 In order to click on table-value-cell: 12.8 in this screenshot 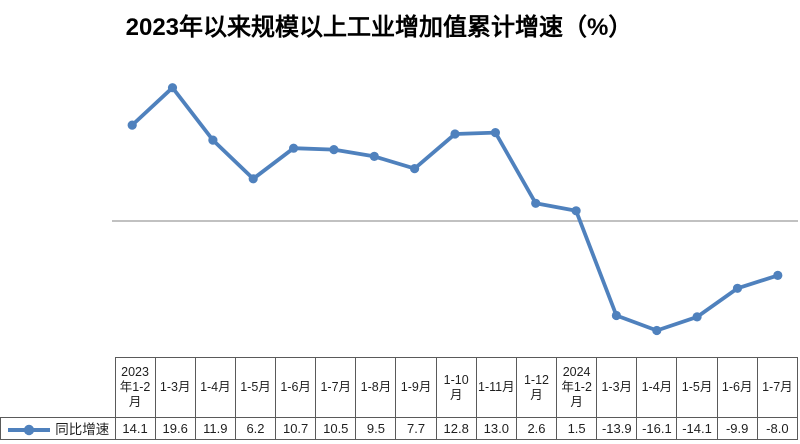, I will do `click(456, 428)`.